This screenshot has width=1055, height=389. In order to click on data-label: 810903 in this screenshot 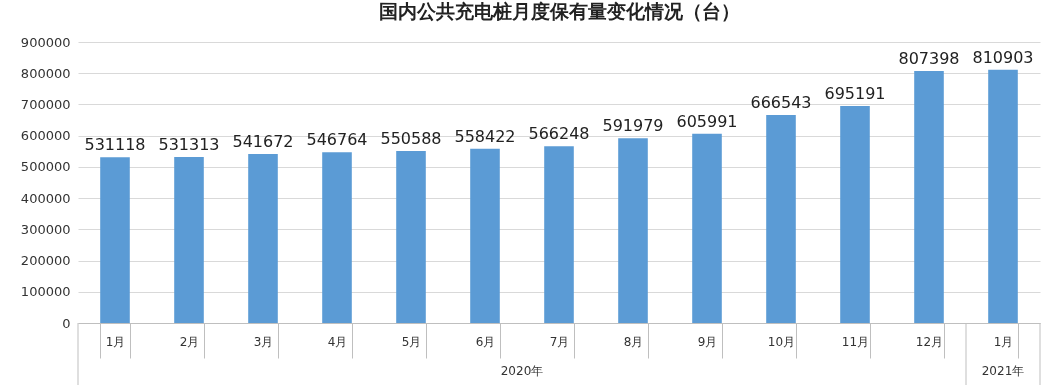, I will do `click(1003, 57)`.